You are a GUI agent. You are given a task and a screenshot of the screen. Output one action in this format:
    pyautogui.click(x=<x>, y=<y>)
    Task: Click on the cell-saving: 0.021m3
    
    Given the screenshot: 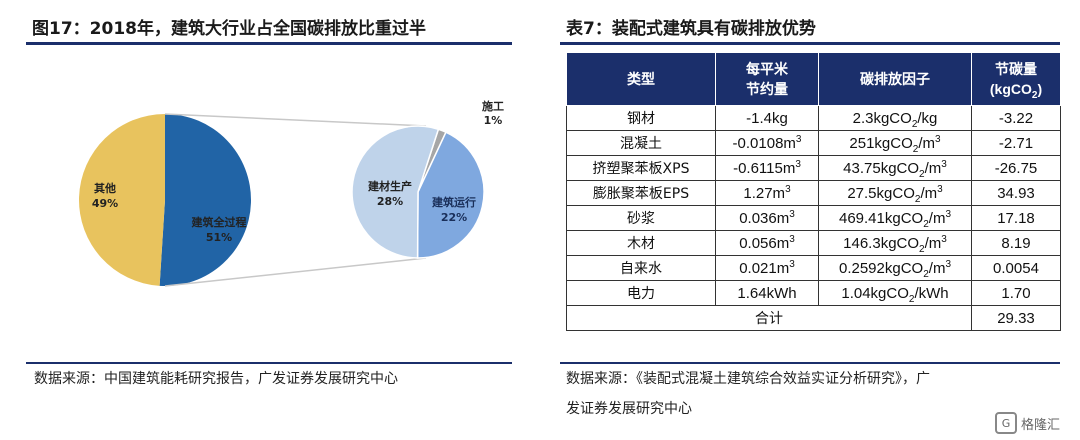 What is the action you would take?
    pyautogui.click(x=767, y=268)
    